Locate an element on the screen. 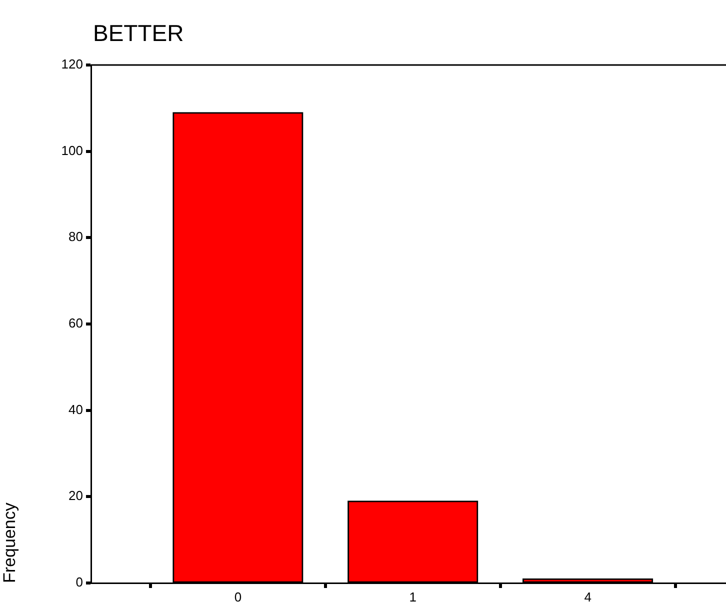  x-tick-label: 1 is located at coordinates (412, 596).